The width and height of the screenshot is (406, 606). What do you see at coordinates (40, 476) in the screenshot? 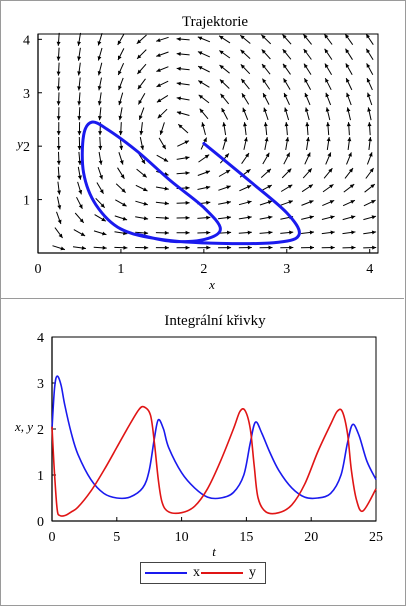
I see `integral-y-tick-label: 1` at bounding box center [40, 476].